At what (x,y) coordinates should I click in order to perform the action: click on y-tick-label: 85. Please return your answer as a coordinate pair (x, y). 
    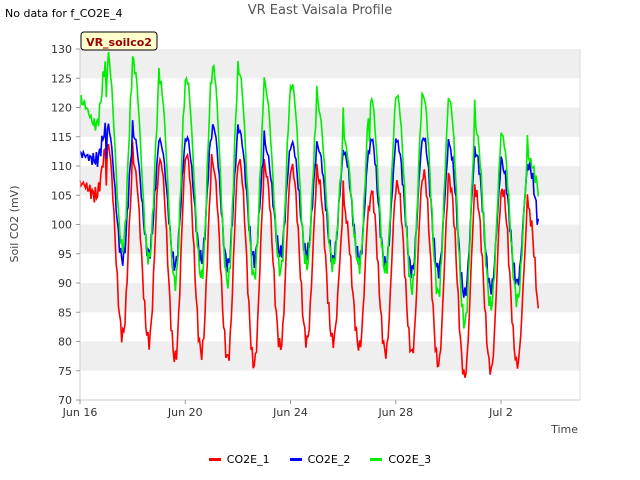
    Looking at the image, I should click on (65, 312).